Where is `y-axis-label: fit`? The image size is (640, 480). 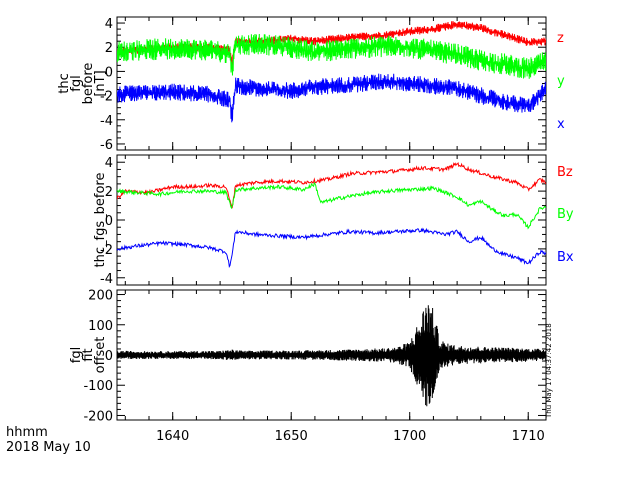
y-axis-label: fit is located at coordinates (88, 354).